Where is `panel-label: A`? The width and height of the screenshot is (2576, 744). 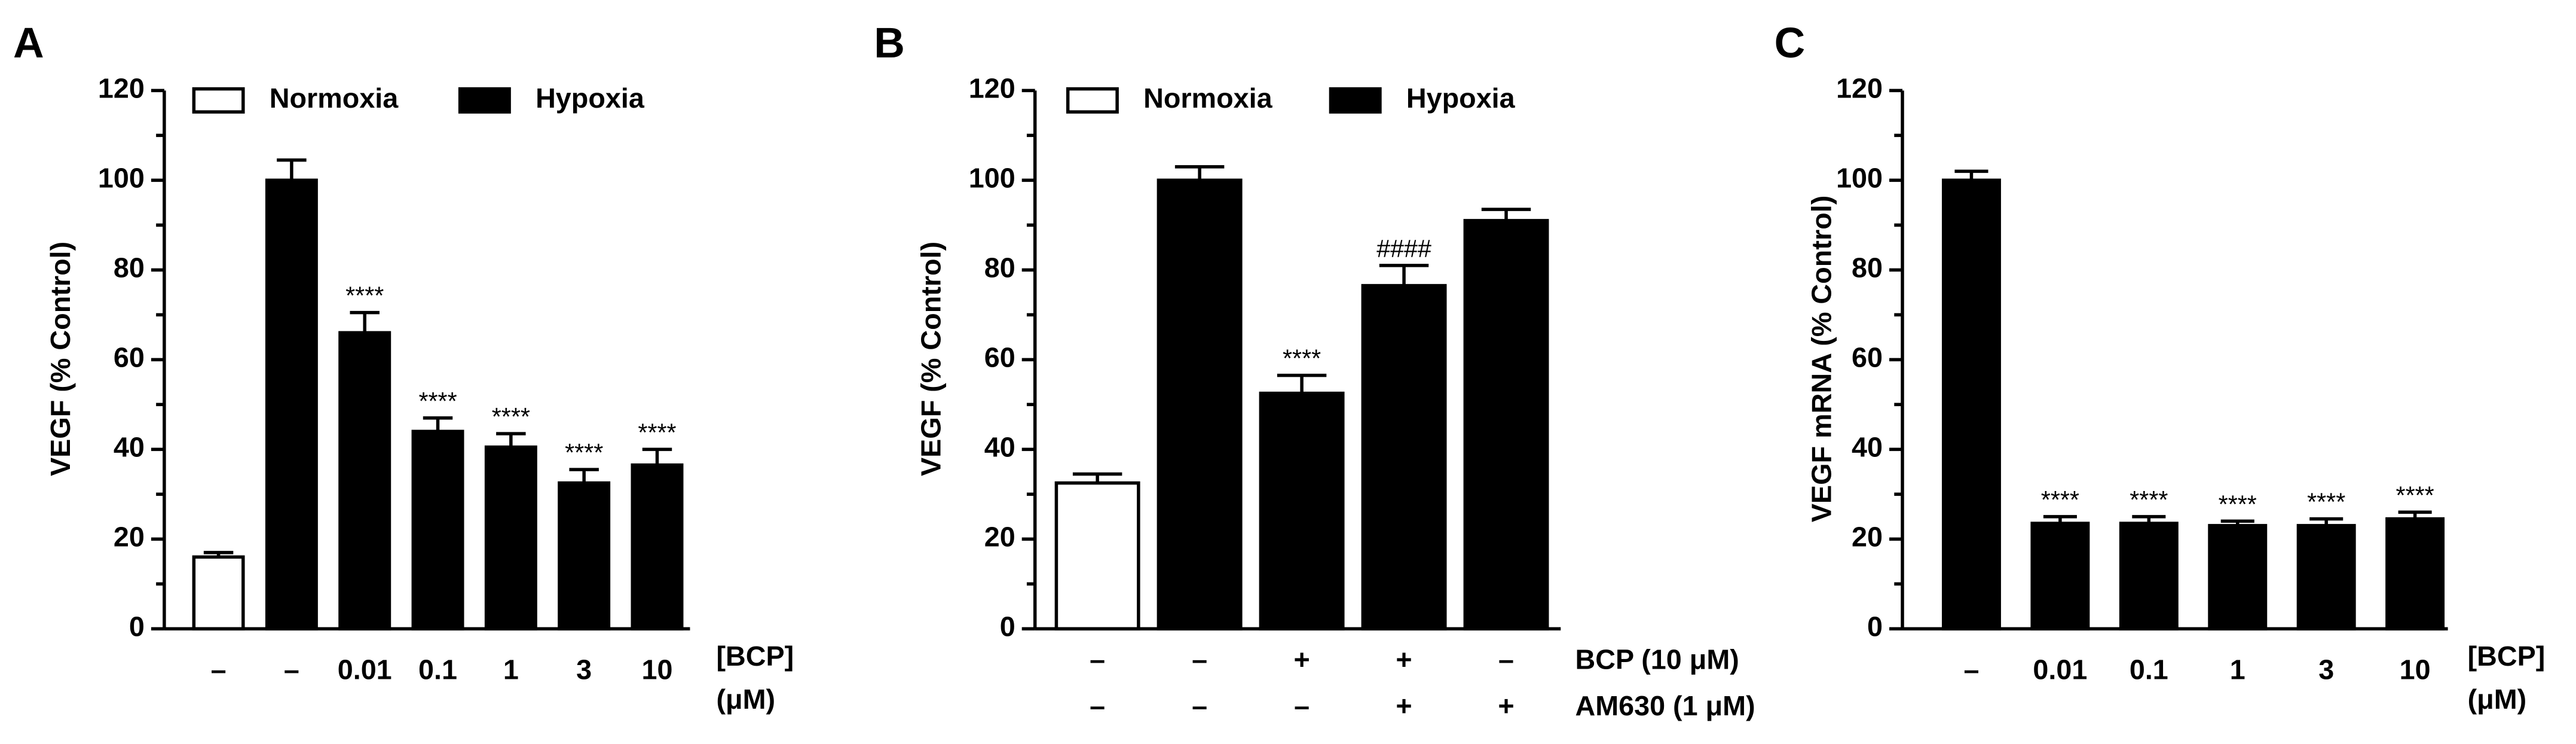
panel-label: A is located at coordinates (28, 43).